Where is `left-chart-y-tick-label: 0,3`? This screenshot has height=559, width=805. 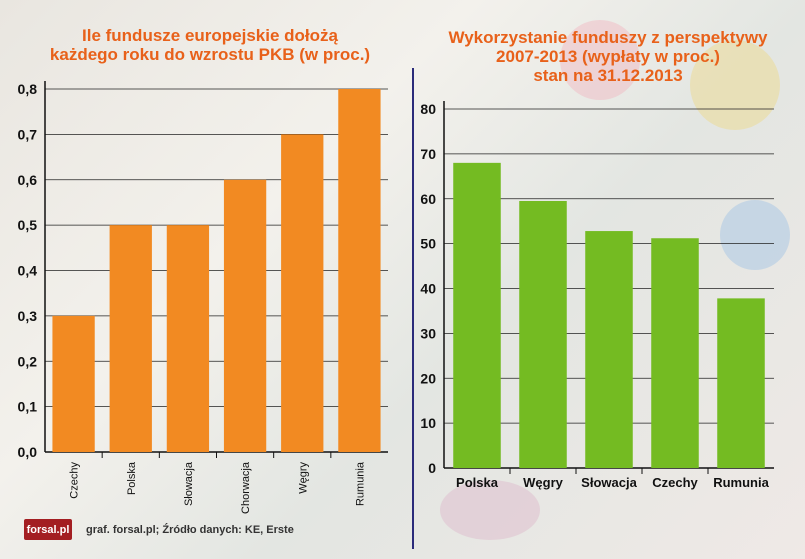
left-chart-y-tick-label: 0,3 is located at coordinates (28, 316).